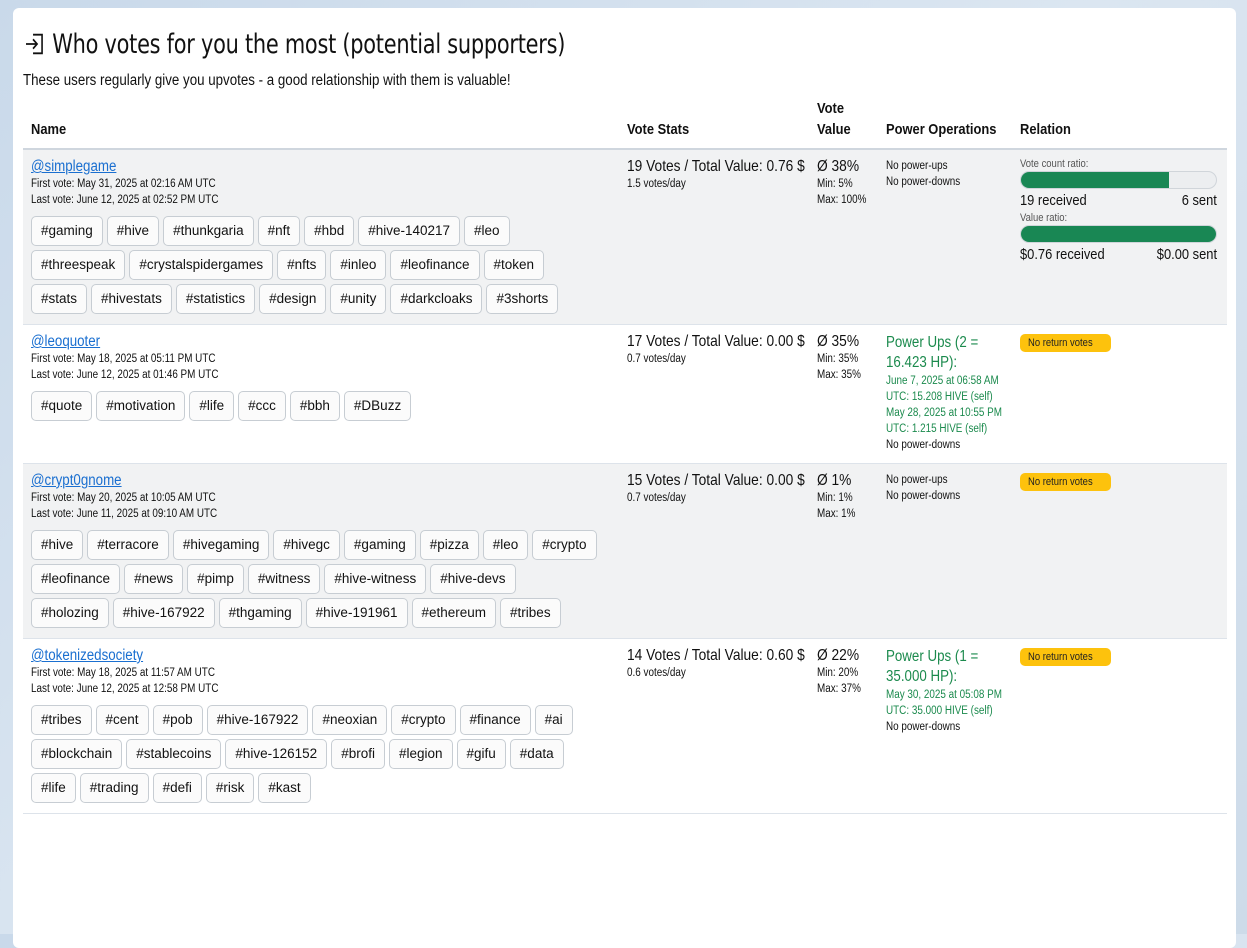  Describe the element at coordinates (321, 123) in the screenshot. I see `column-header-name: Name` at that location.